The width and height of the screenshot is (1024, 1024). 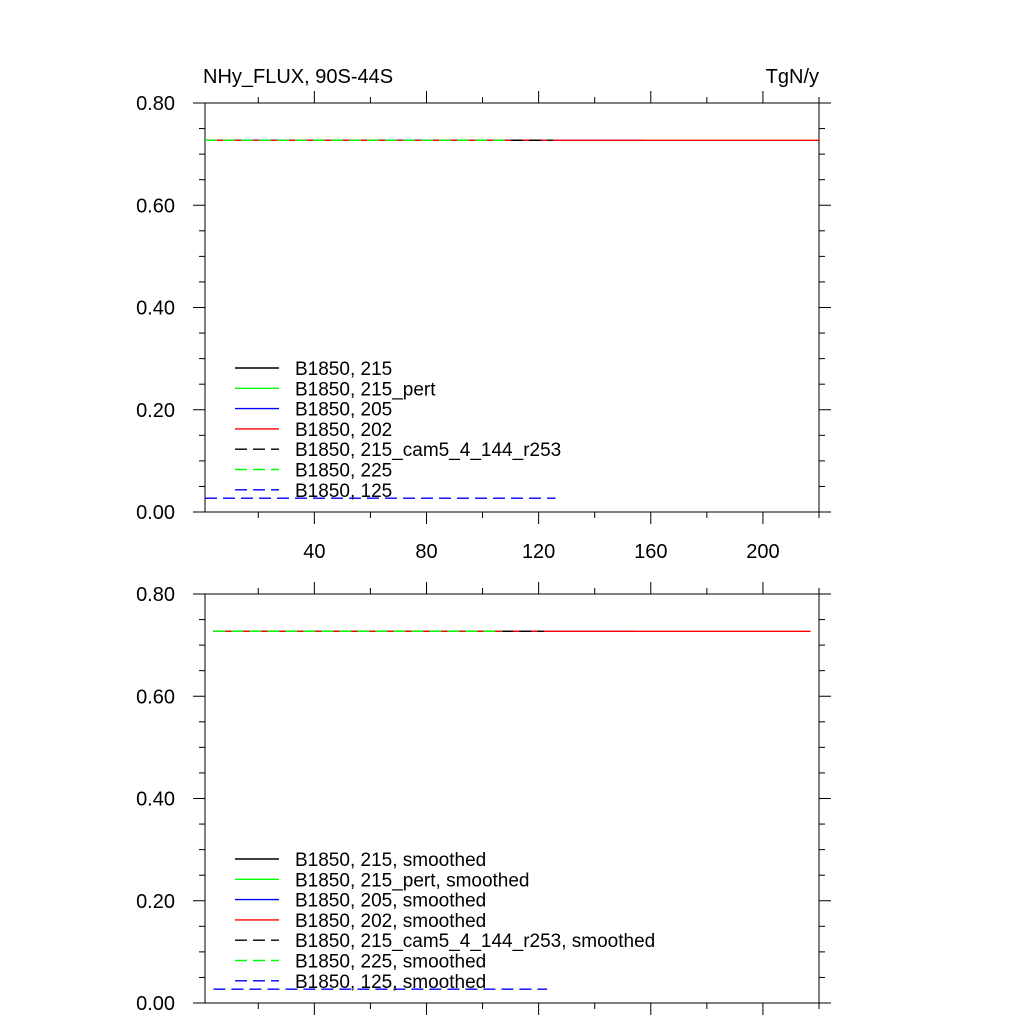 I want to click on legend-label: B1850, 225, smoothed, so click(x=390, y=962).